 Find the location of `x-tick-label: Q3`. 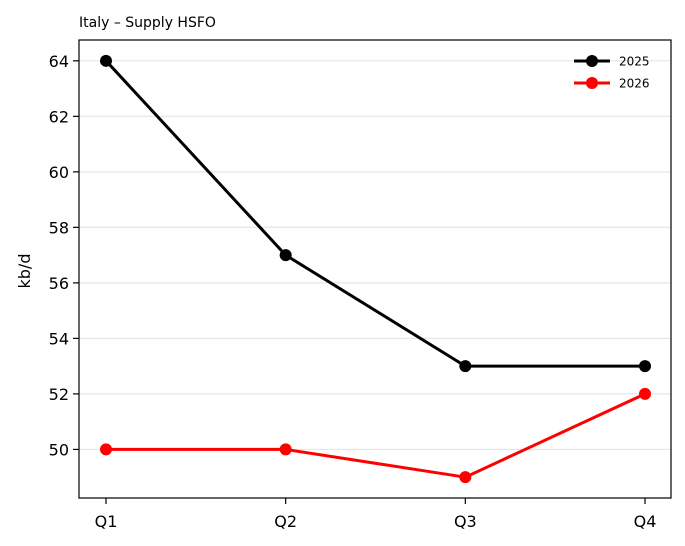

x-tick-label: Q3 is located at coordinates (465, 521).